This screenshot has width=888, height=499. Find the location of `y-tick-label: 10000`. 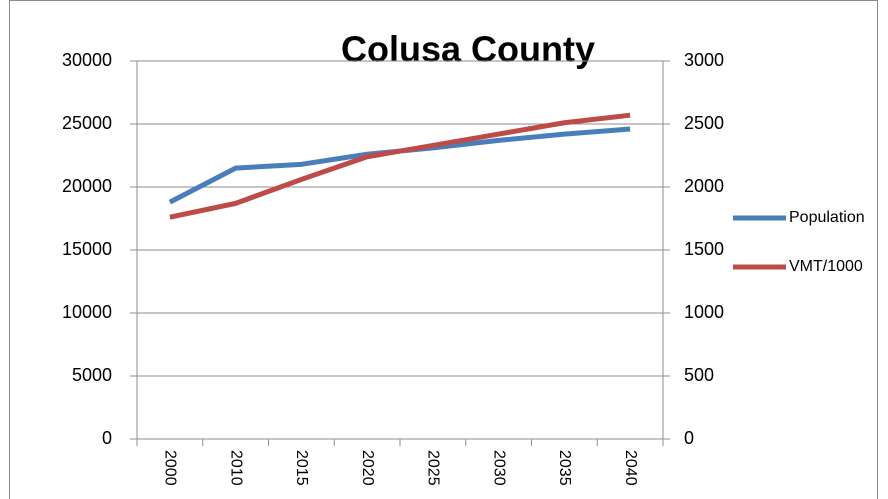

y-tick-label: 10000 is located at coordinates (87, 312).